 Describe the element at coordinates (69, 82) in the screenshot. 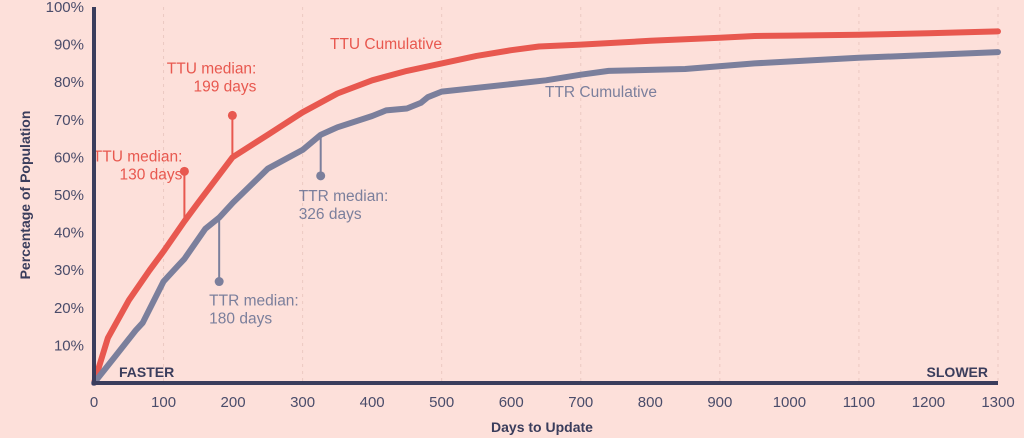

I see `y-tick-label: 80%` at that location.